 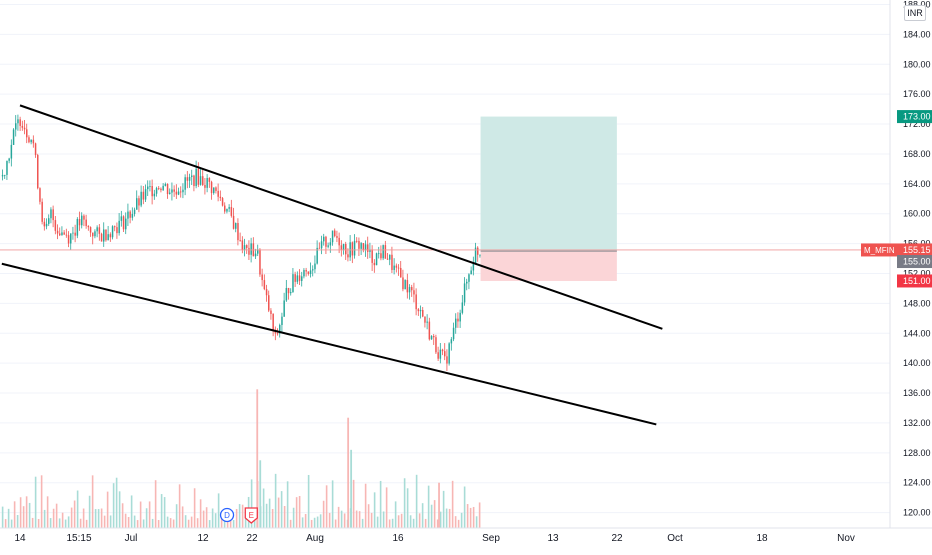 I want to click on y-tick-label: 132.00, so click(x=917, y=423).